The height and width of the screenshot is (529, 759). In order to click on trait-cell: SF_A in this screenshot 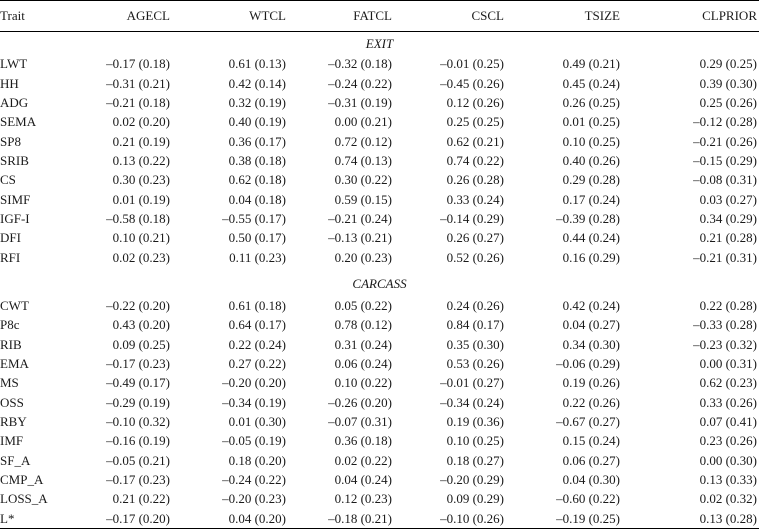, I will do `click(15, 460)`.